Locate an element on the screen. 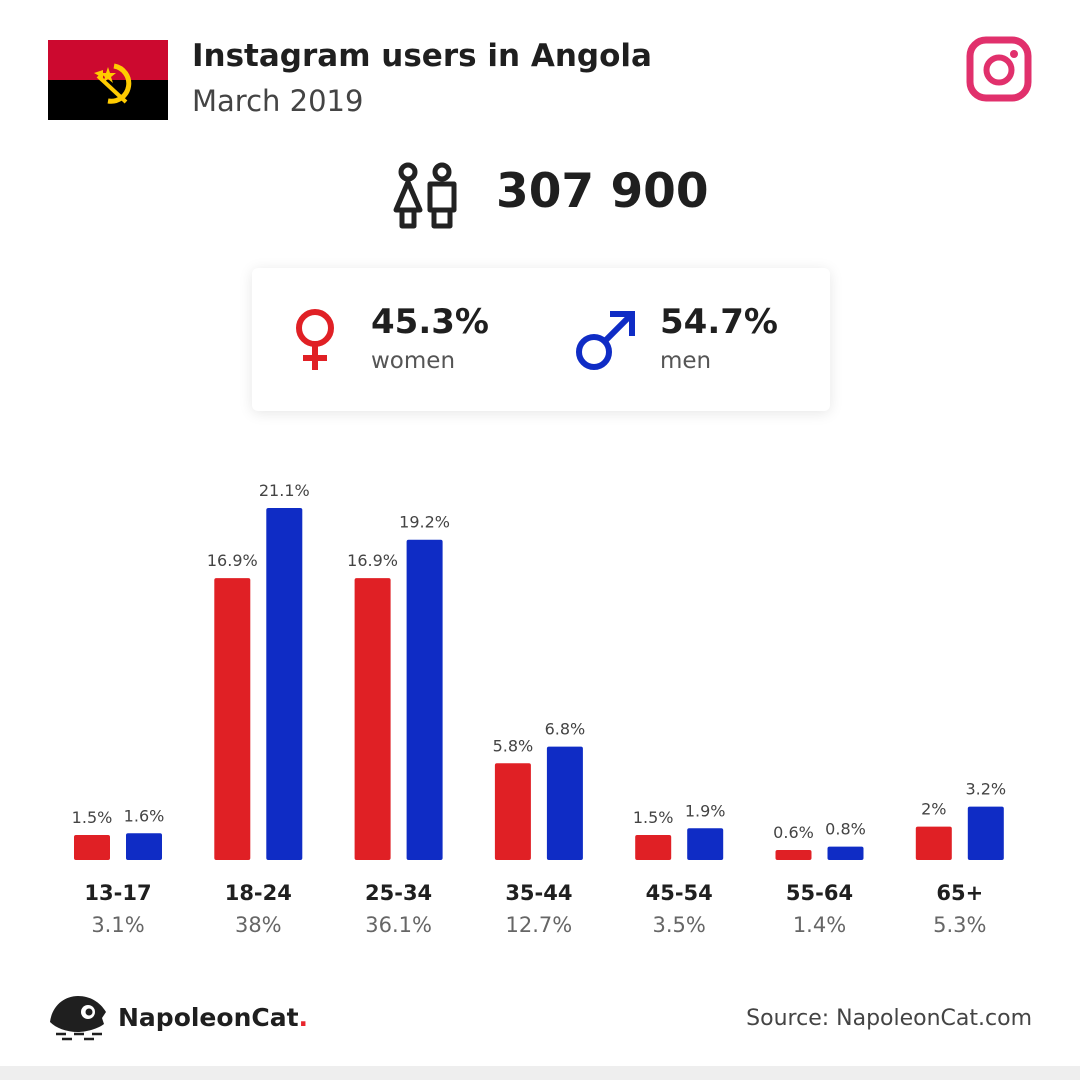 Image resolution: width=1080 pixels, height=1080 pixels. gender-card: 45.3% women 54.7% men is located at coordinates (541, 339).